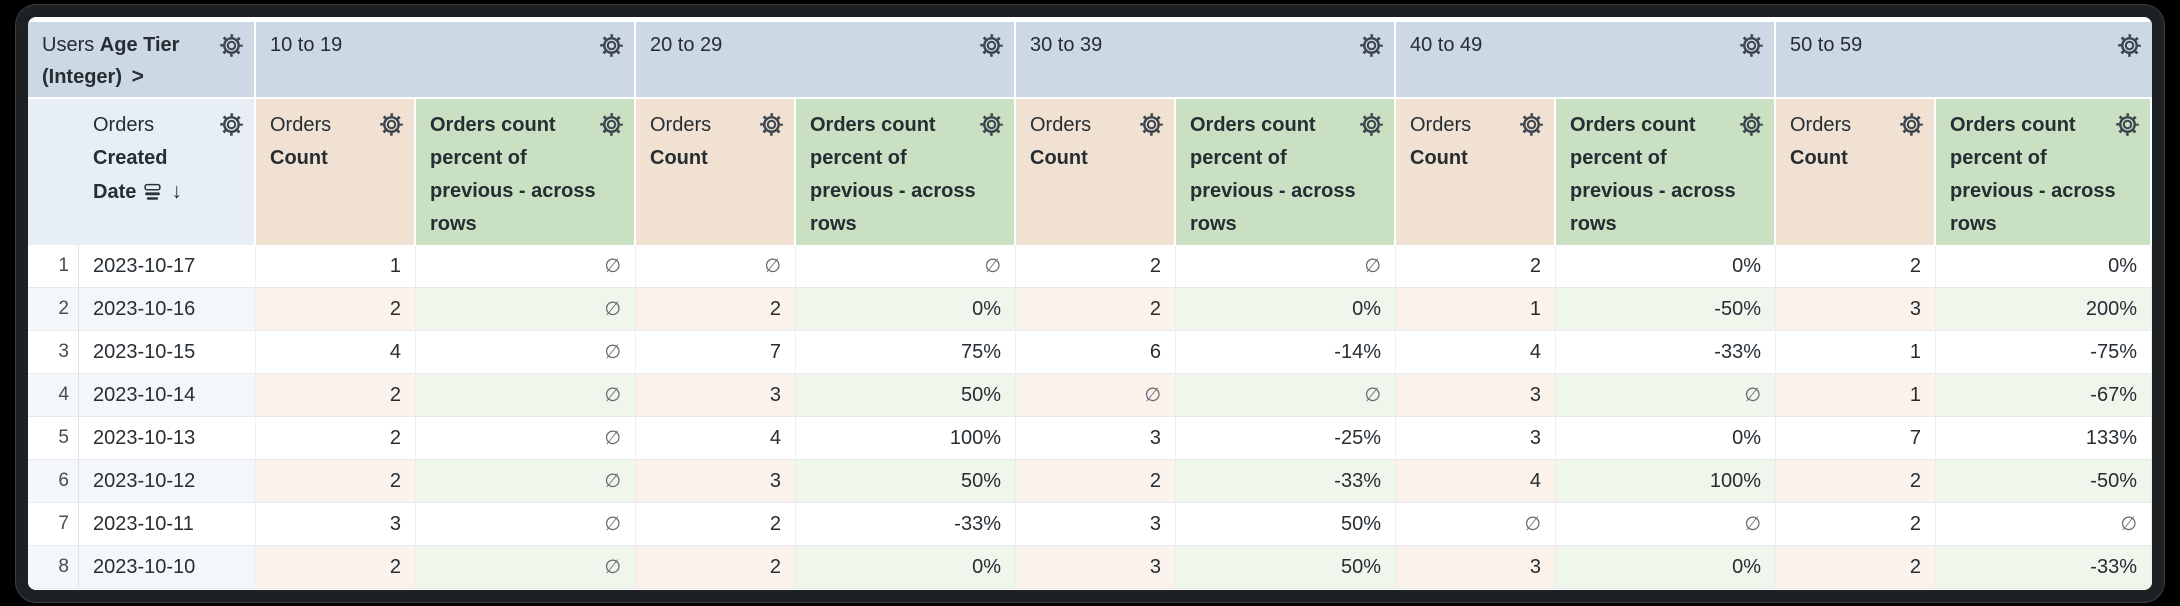 The height and width of the screenshot is (606, 2180). Describe the element at coordinates (2044, 309) in the screenshot. I see `percent-cell: 200%` at that location.